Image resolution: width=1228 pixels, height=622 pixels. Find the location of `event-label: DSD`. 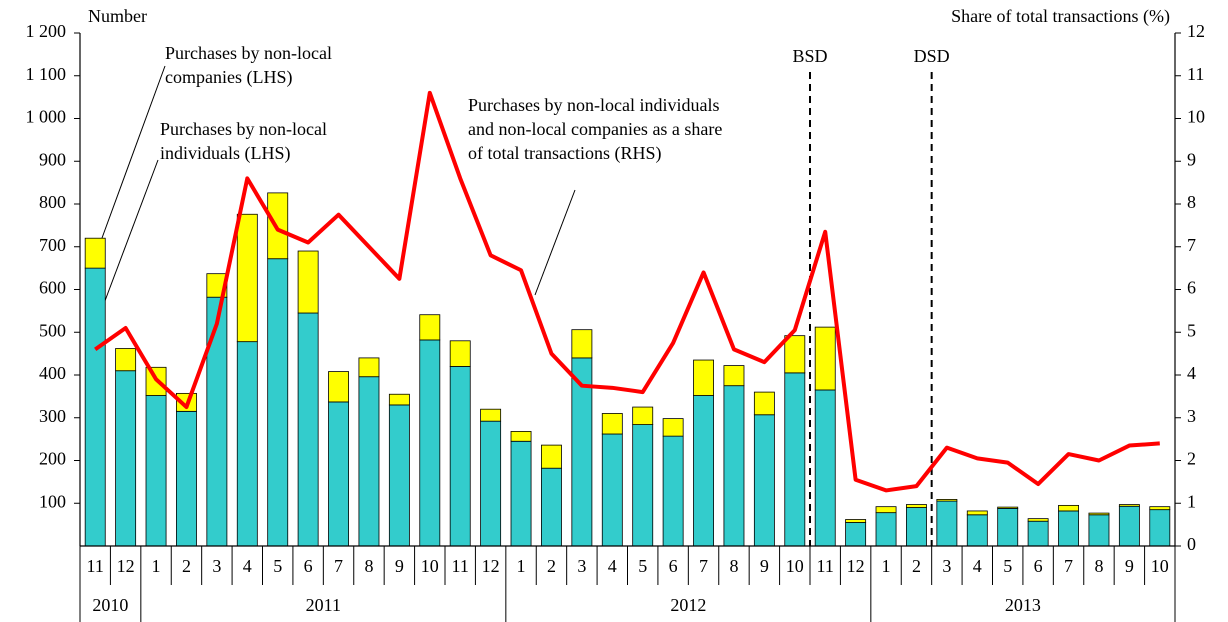

event-label: DSD is located at coordinates (932, 56).